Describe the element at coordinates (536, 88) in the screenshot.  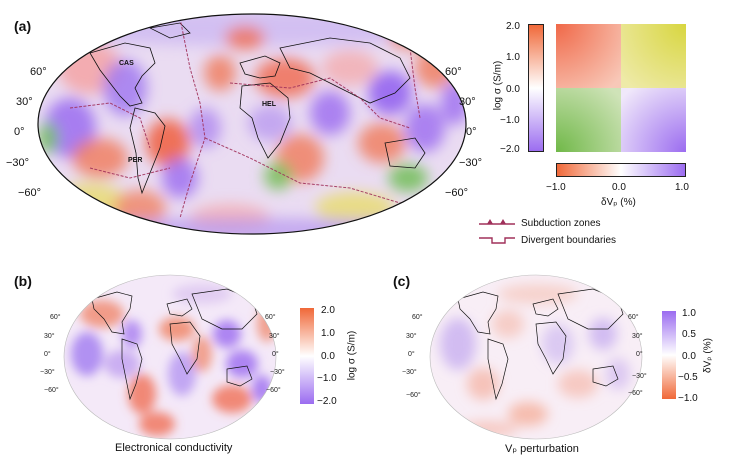
I see `bivariate-colorbar-y` at that location.